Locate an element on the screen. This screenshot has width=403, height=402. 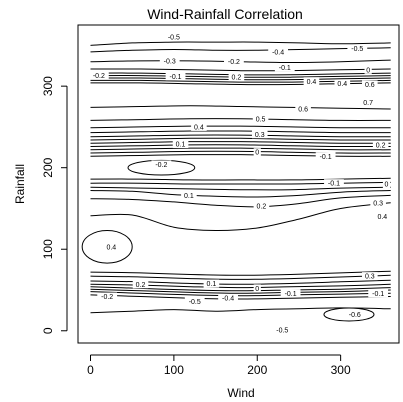
contour-label-27: 0.3 is located at coordinates (378, 203).